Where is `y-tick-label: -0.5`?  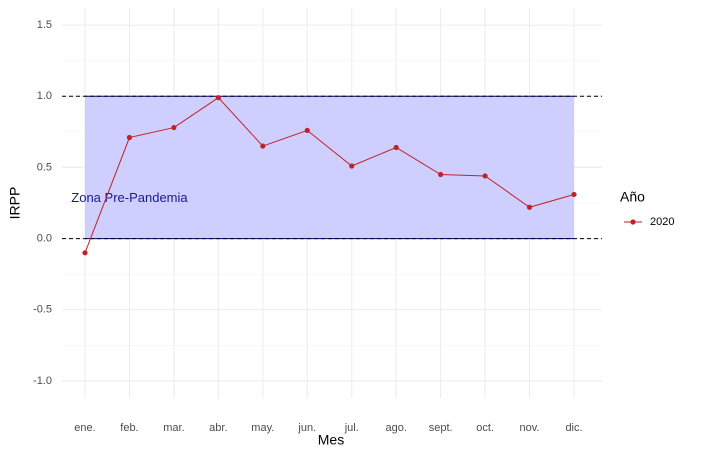
y-tick-label: -0.5 is located at coordinates (42, 310).